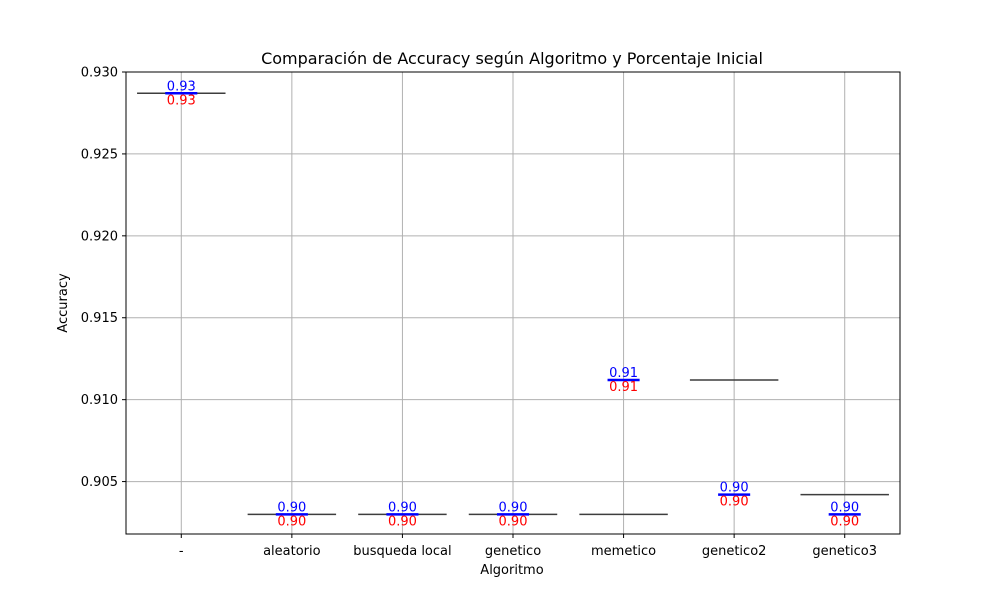 Image resolution: width=1000 pixels, height=600 pixels. What do you see at coordinates (844, 551) in the screenshot?
I see `x-tick-label: genetico3` at bounding box center [844, 551].